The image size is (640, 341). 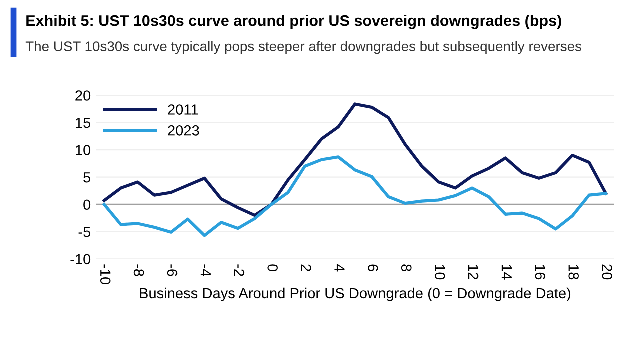 What do you see at coordinates (84, 232) in the screenshot?
I see `y-tick-label: -5` at bounding box center [84, 232].